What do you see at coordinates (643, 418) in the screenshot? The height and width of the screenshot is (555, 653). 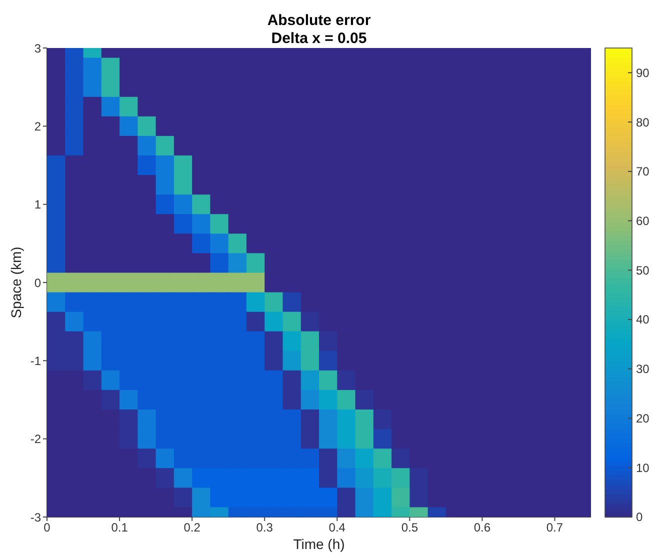 I see `color-bar-label: 20` at bounding box center [643, 418].